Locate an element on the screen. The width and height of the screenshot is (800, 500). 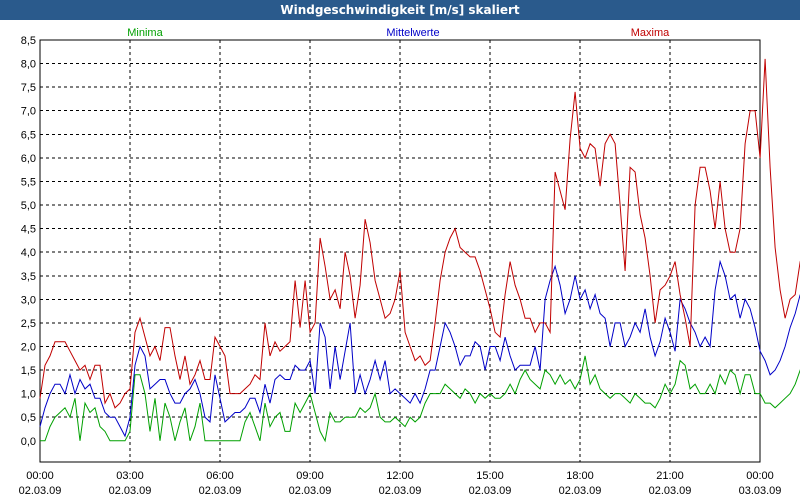
y-tick-label: 5,5 is located at coordinates (28, 182).